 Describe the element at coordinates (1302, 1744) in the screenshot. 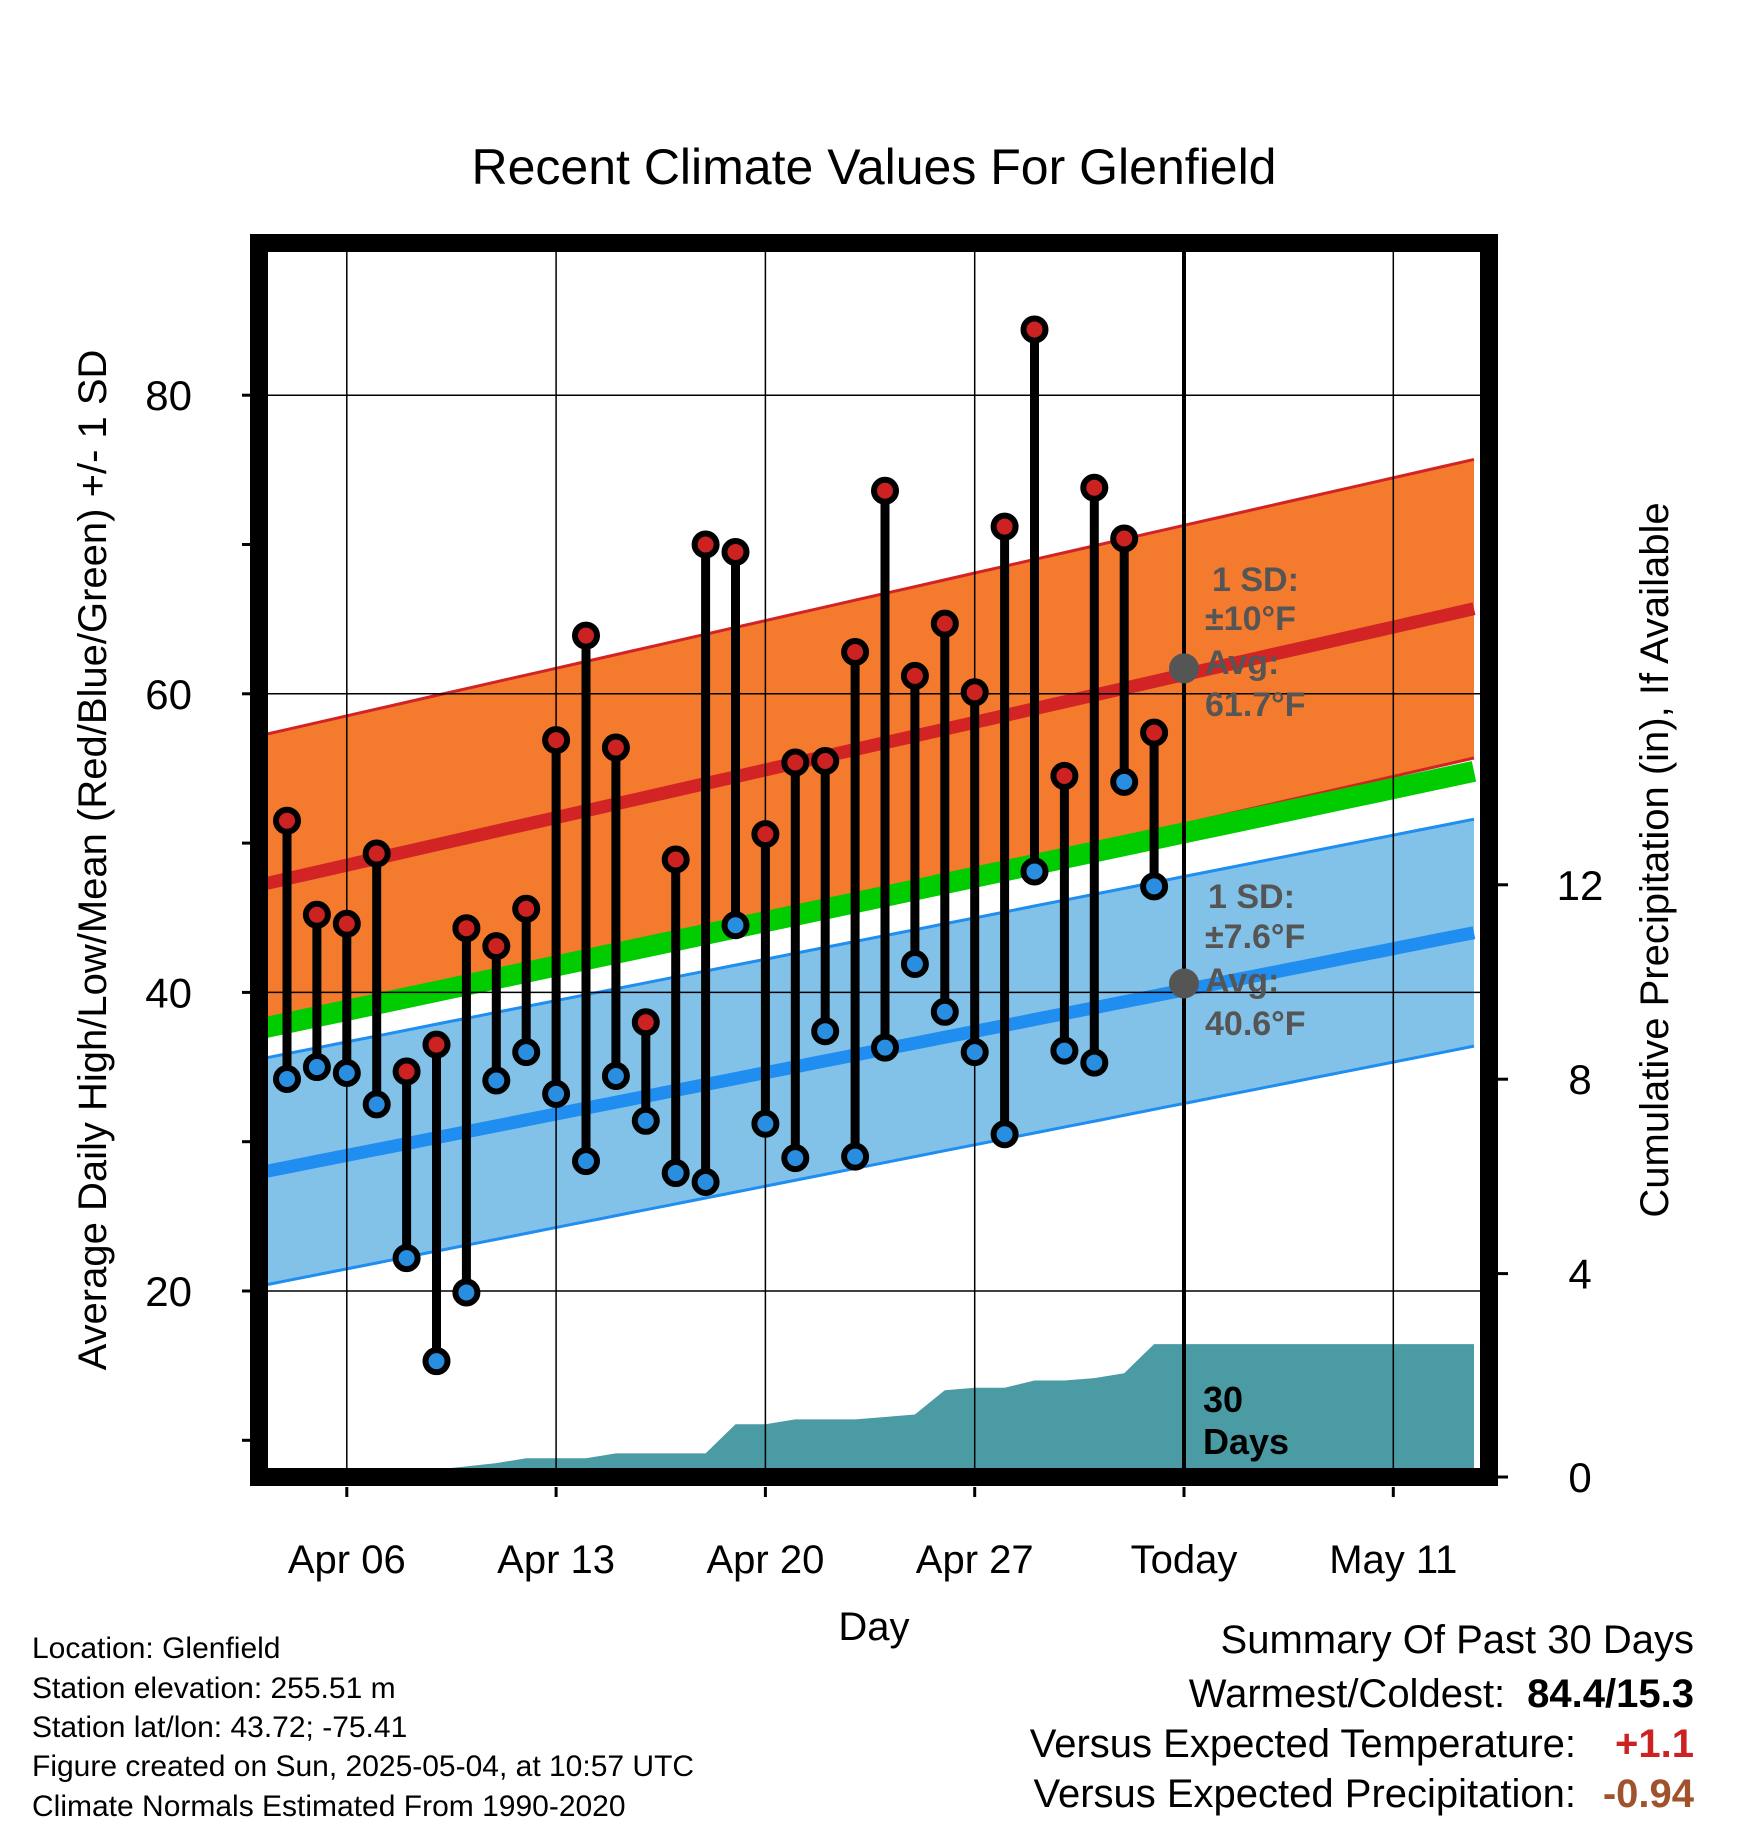

I see `summary-temp-label: Versus Expected Temperature:` at that location.